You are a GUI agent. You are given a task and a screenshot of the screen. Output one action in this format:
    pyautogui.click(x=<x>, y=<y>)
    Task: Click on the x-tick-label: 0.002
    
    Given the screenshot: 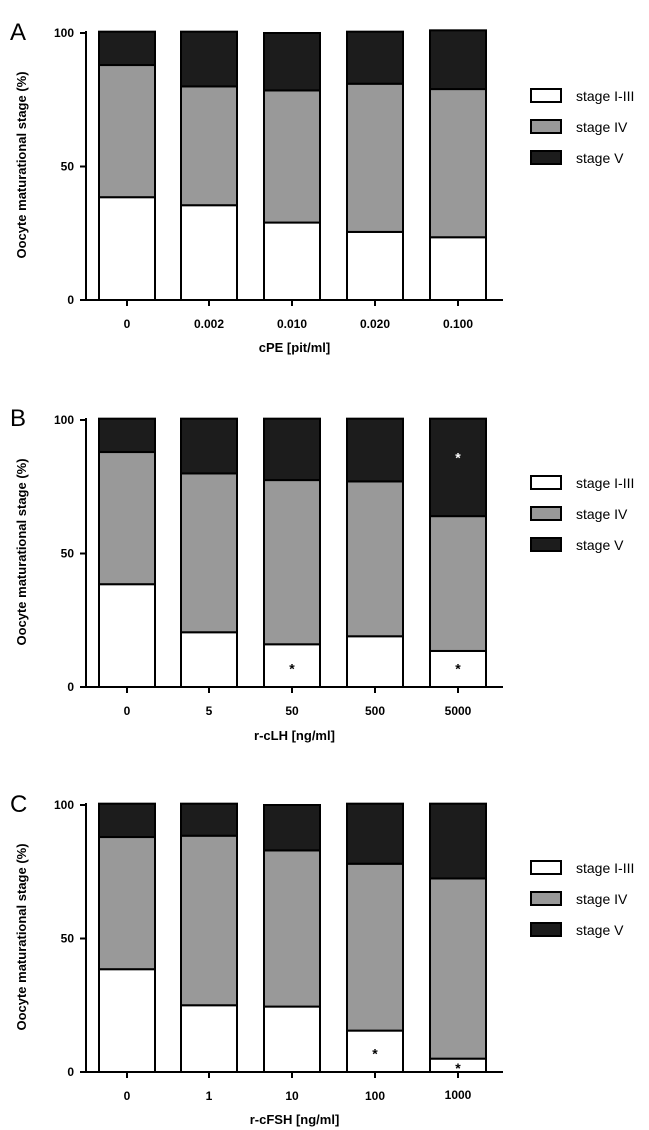 What is the action you would take?
    pyautogui.click(x=209, y=324)
    